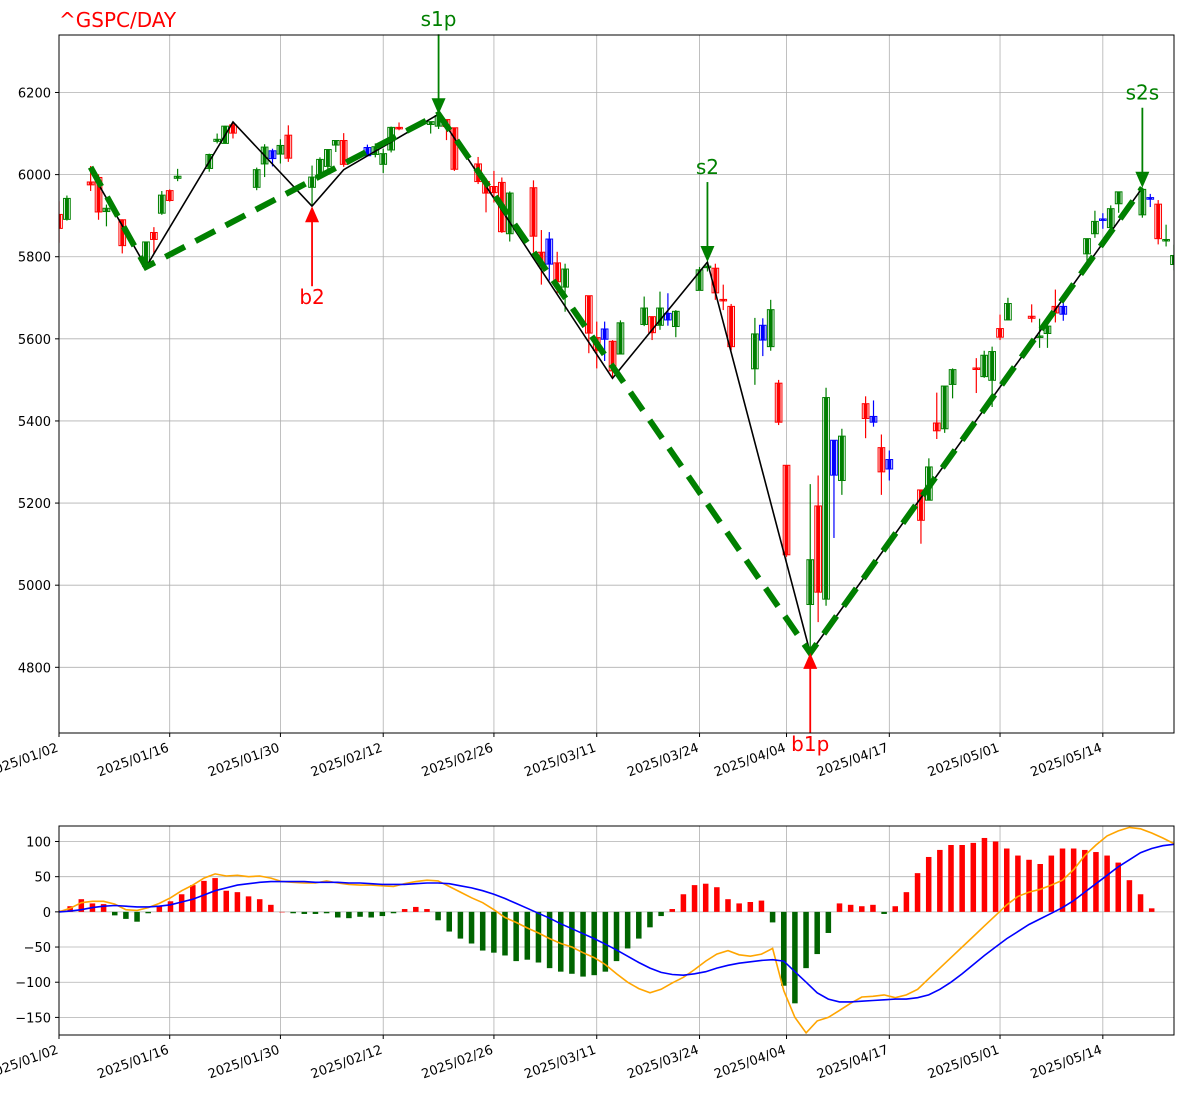  Describe the element at coordinates (38, 842) in the screenshot. I see `y-tick-label: 100` at that location.